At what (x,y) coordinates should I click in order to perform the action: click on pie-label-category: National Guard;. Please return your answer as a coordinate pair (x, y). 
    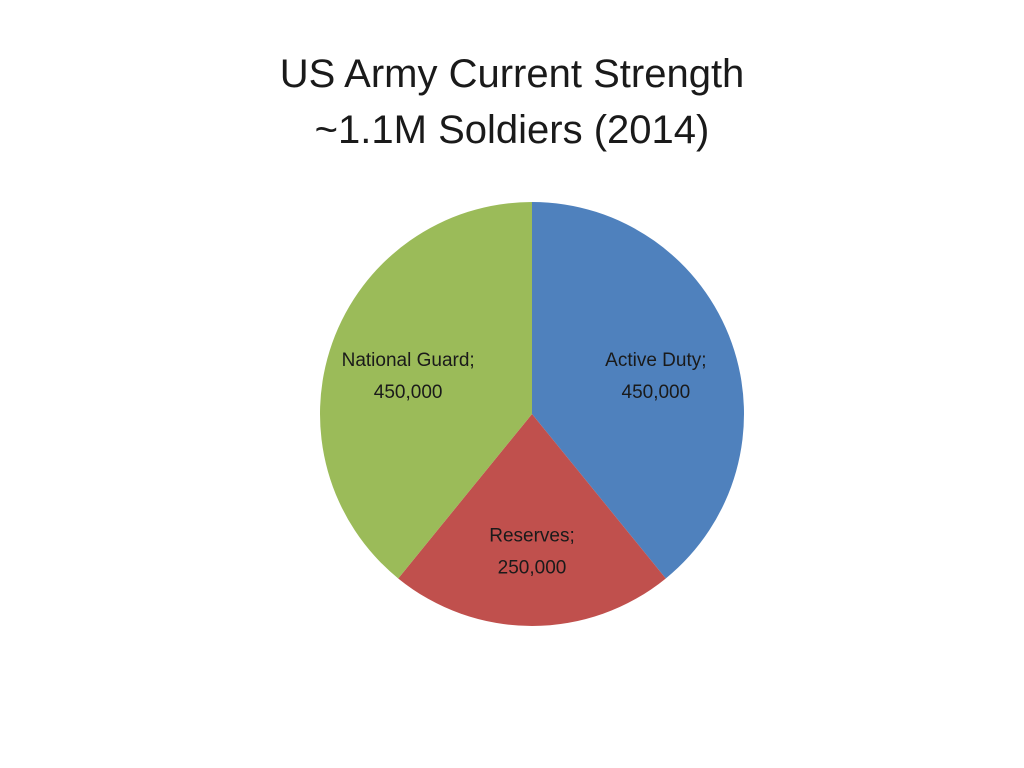
    Looking at the image, I should click on (408, 360).